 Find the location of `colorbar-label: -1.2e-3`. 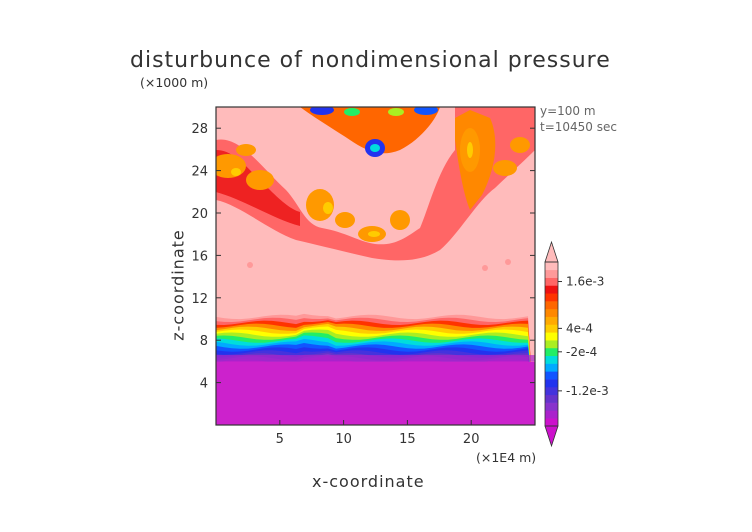

colorbar-label: -1.2e-3 is located at coordinates (587, 391).